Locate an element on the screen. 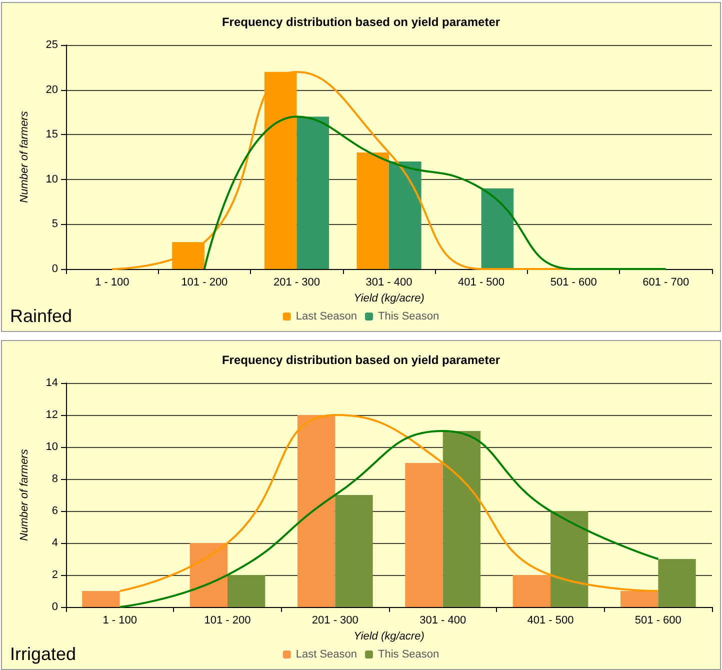  y-tick-label: 2 is located at coordinates (55, 575).